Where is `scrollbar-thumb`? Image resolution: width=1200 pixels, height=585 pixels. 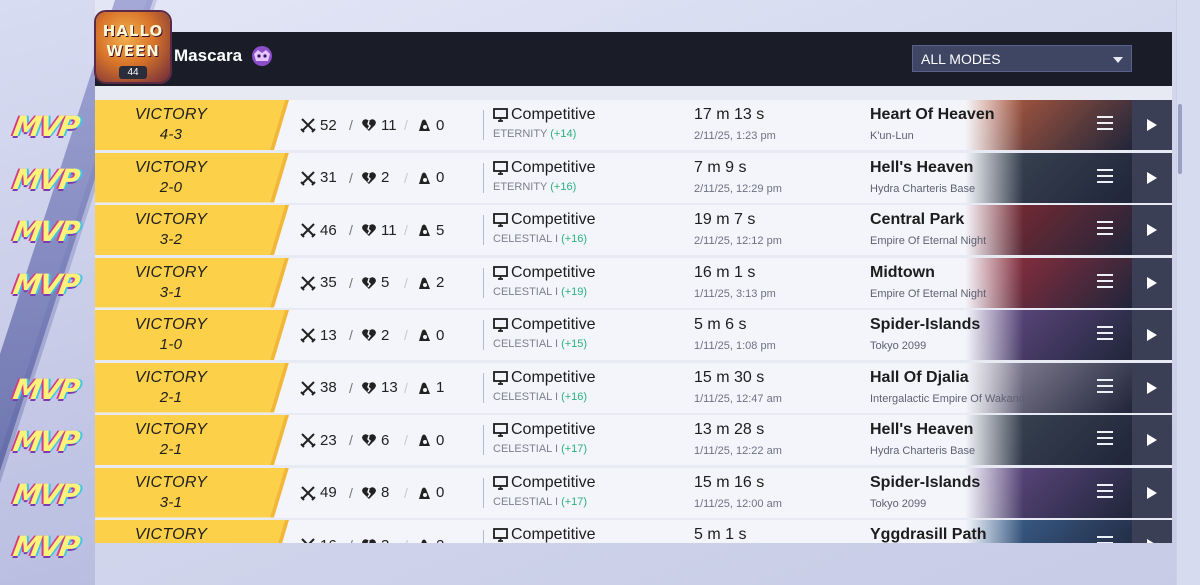 scrollbar-thumb is located at coordinates (1180, 139).